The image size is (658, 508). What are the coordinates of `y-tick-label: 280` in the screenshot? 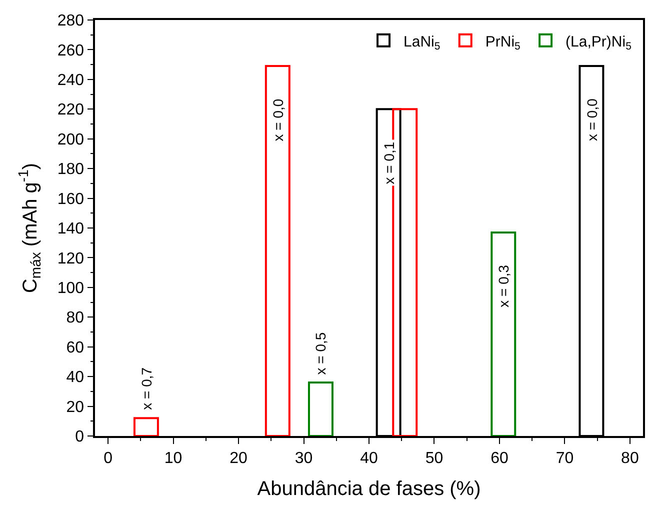 It's located at (70, 21).